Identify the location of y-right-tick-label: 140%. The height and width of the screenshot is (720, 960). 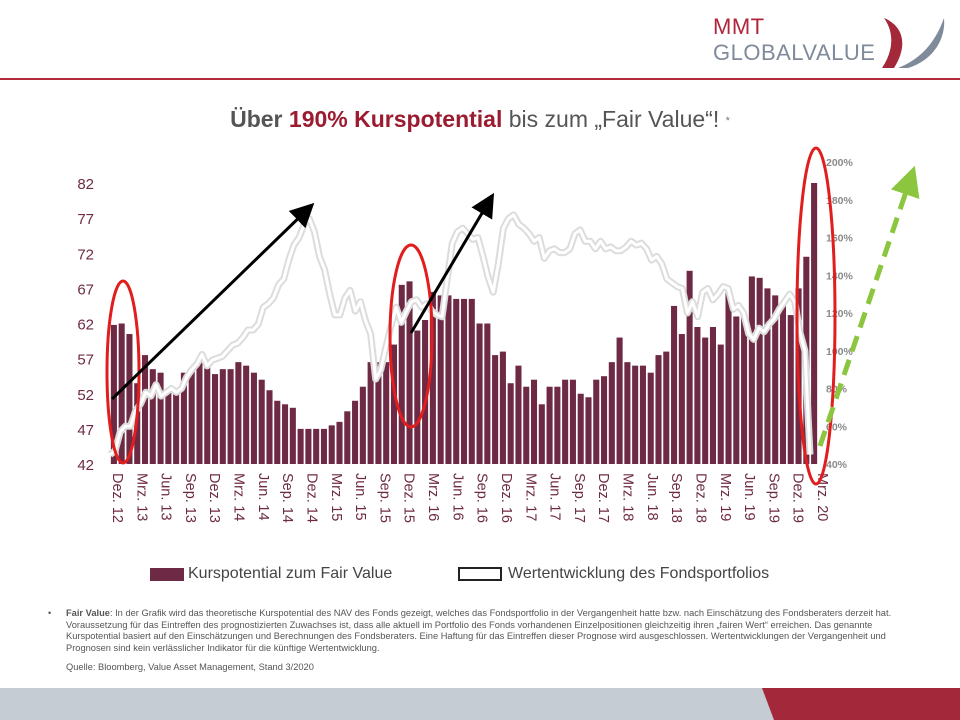
(840, 276).